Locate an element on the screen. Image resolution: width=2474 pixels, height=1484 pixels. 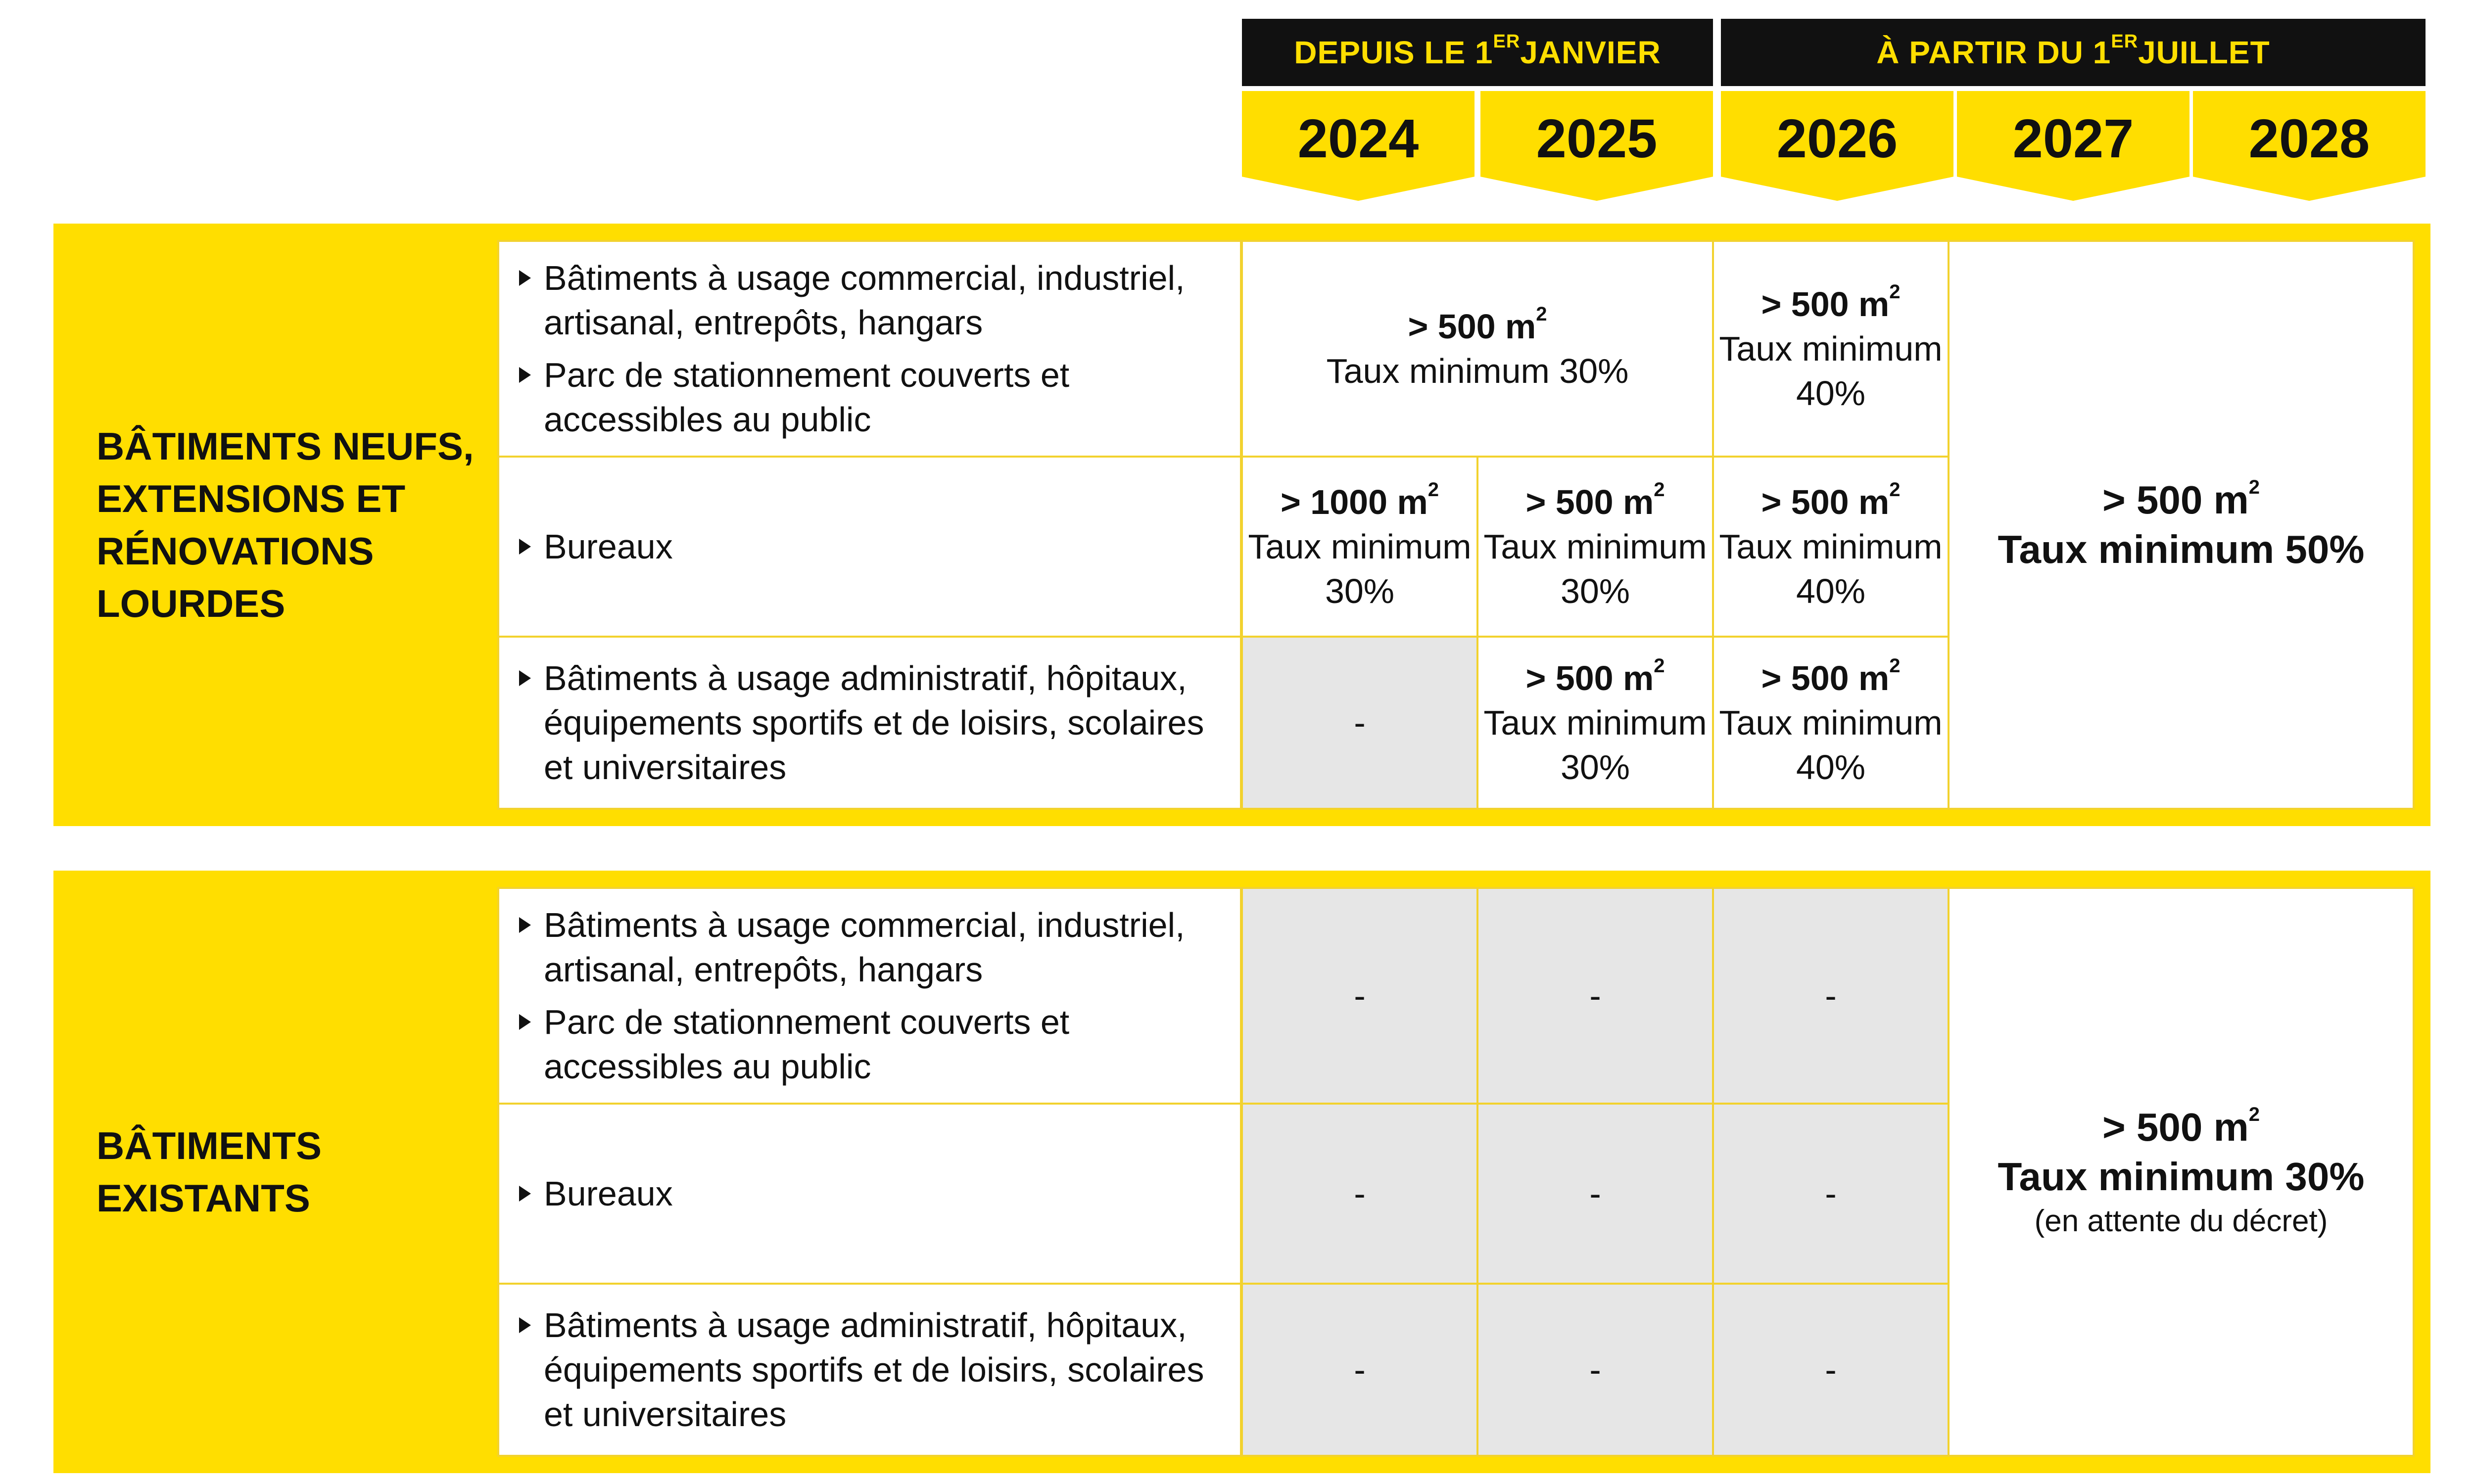
cell-new-offices-2024: > 1000 m2 Taux minimum 30% is located at coordinates (1359, 547).